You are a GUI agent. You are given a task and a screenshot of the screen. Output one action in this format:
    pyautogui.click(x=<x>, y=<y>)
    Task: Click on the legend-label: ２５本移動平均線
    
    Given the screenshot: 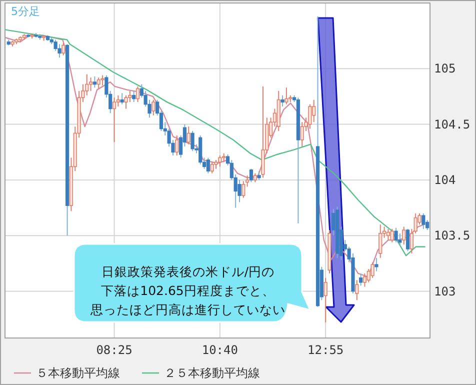 What is the action you would take?
    pyautogui.click(x=212, y=373)
    